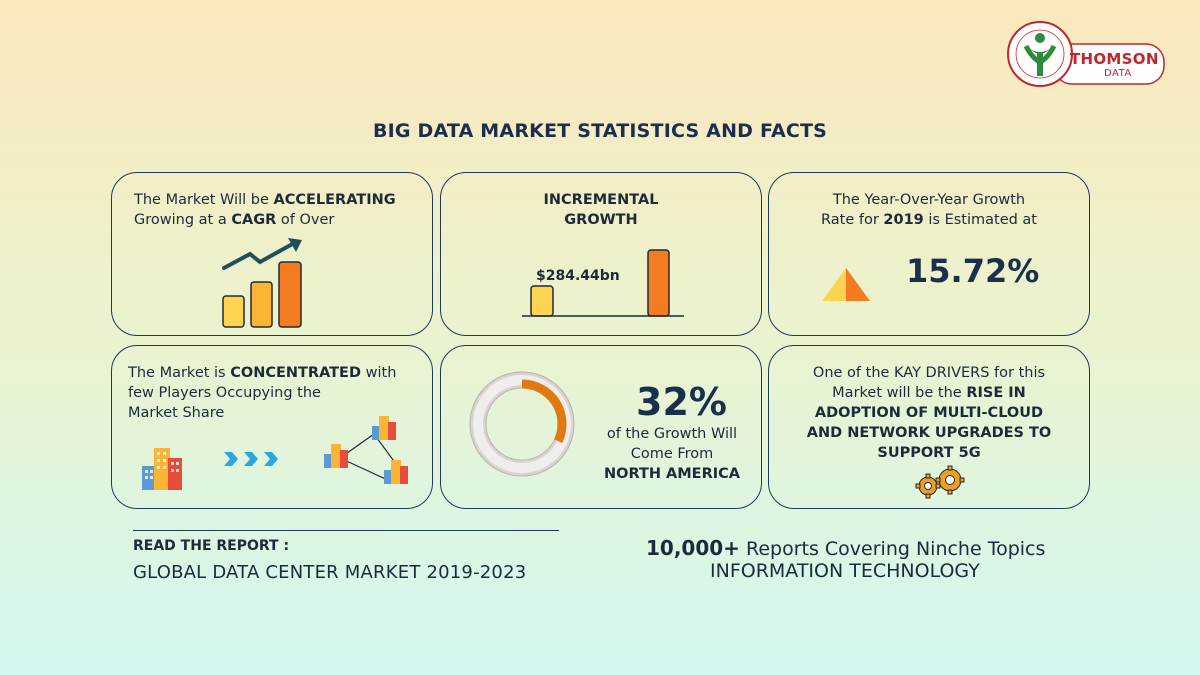 This screenshot has height=675, width=1200. What do you see at coordinates (601, 220) in the screenshot?
I see `incremental-title-line2: GROWTH` at bounding box center [601, 220].